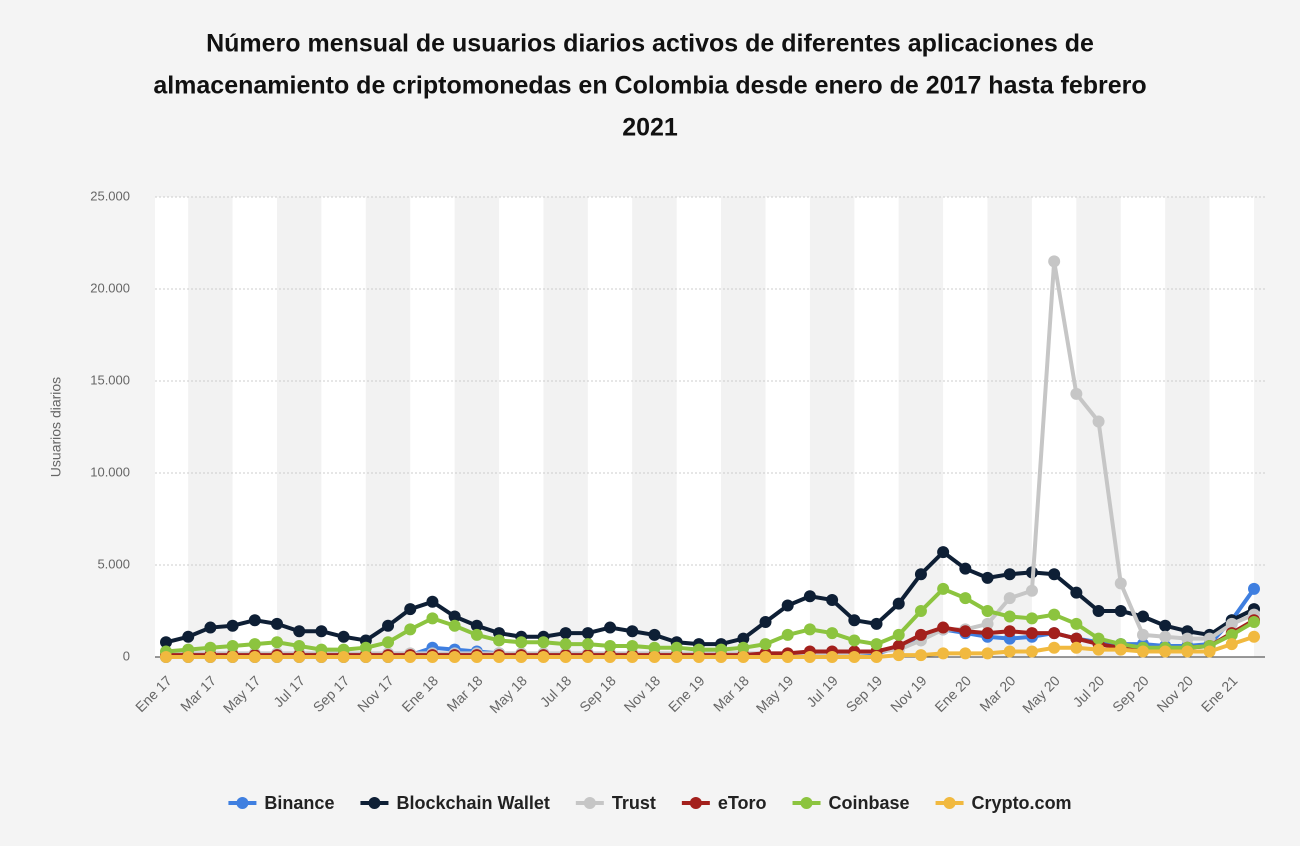 The image size is (1300, 846). What do you see at coordinates (464, 693) in the screenshot?
I see `x-tick-label: Mar 18` at bounding box center [464, 693].